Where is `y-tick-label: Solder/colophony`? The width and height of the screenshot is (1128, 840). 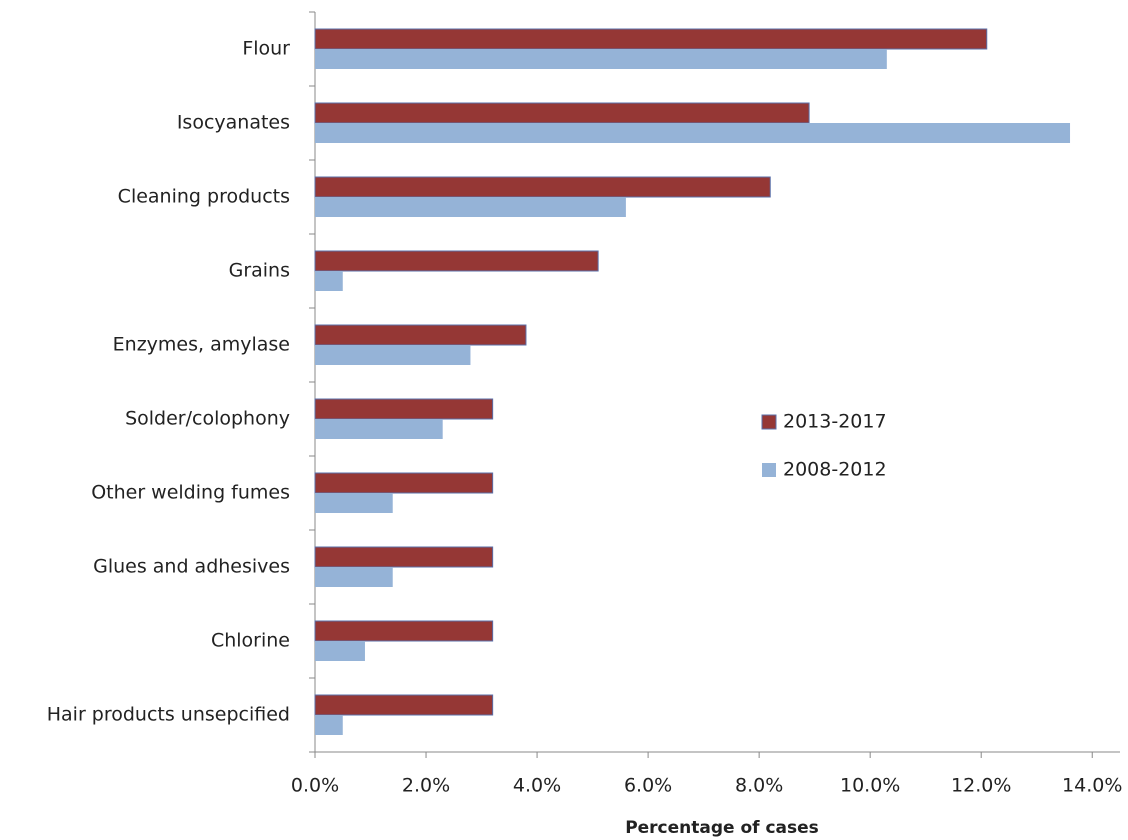 y-tick-label: Solder/colophony is located at coordinates (207, 419).